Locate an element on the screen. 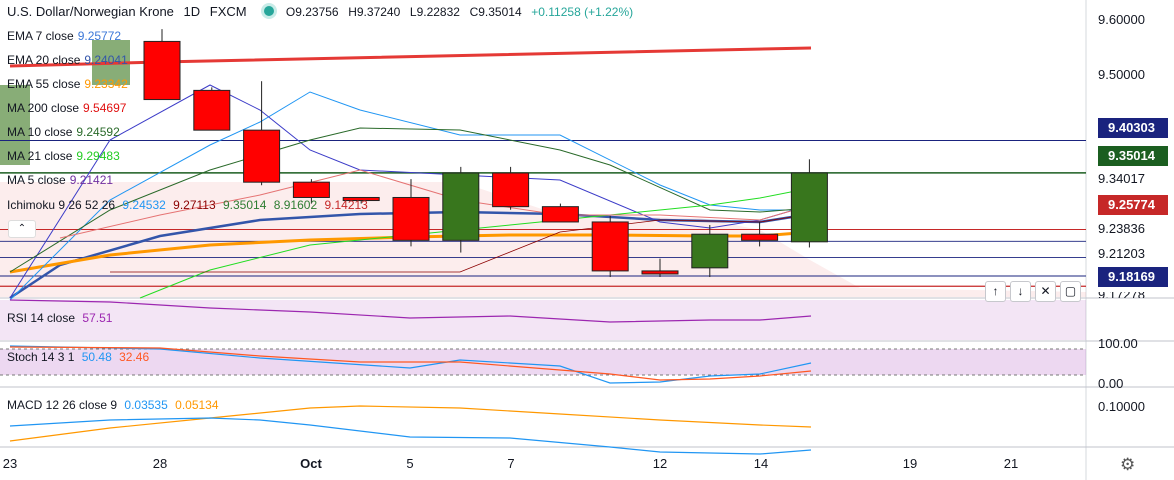  pane-maximize-icon: ▢ is located at coordinates (1070, 291).